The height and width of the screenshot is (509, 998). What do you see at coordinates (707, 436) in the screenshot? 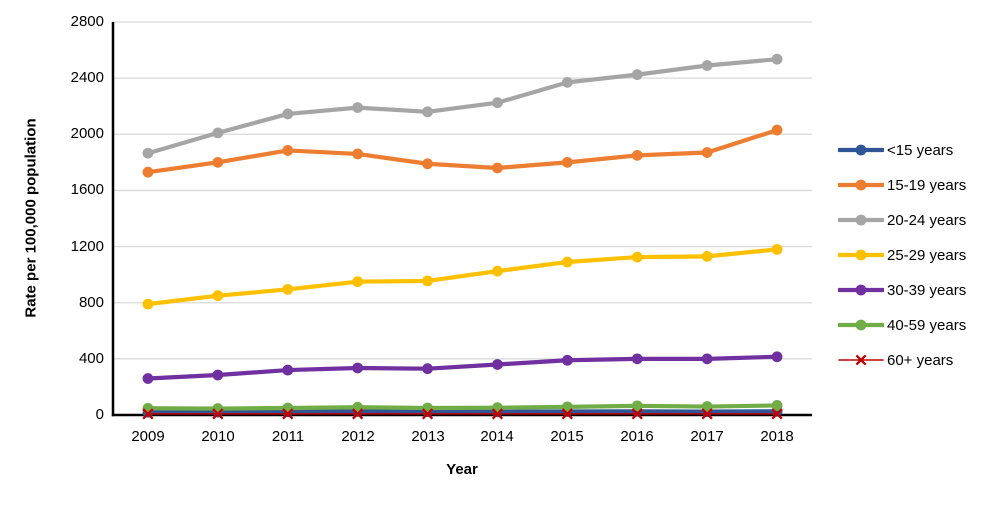
I see `x-tick-label: 2017` at bounding box center [707, 436].